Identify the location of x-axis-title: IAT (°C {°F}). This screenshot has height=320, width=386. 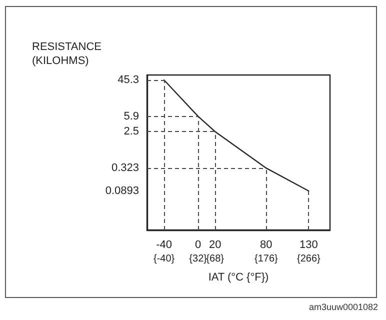
(238, 278).